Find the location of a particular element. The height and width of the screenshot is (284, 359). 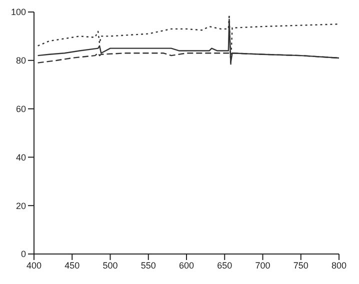

y-tick-label: 0 is located at coordinates (23, 254).